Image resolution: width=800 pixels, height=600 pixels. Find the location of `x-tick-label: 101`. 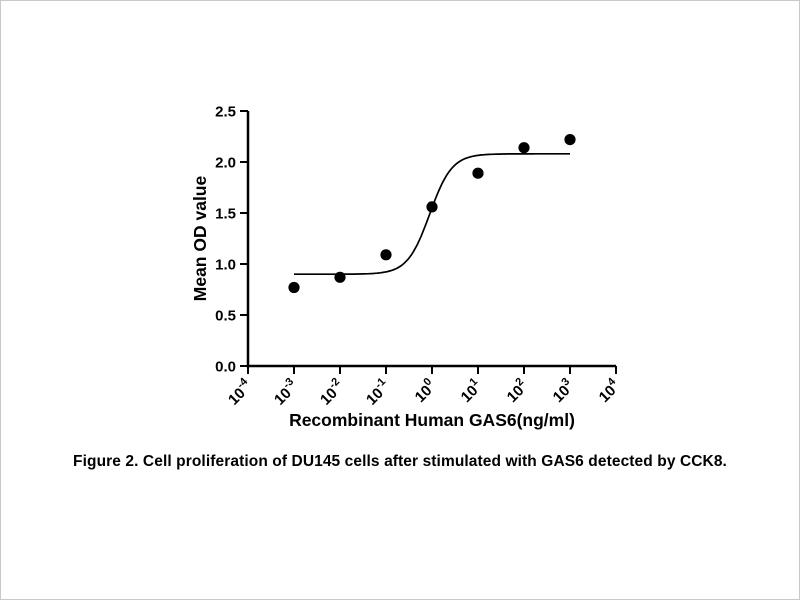

x-tick-label: 101 is located at coordinates (471, 391).